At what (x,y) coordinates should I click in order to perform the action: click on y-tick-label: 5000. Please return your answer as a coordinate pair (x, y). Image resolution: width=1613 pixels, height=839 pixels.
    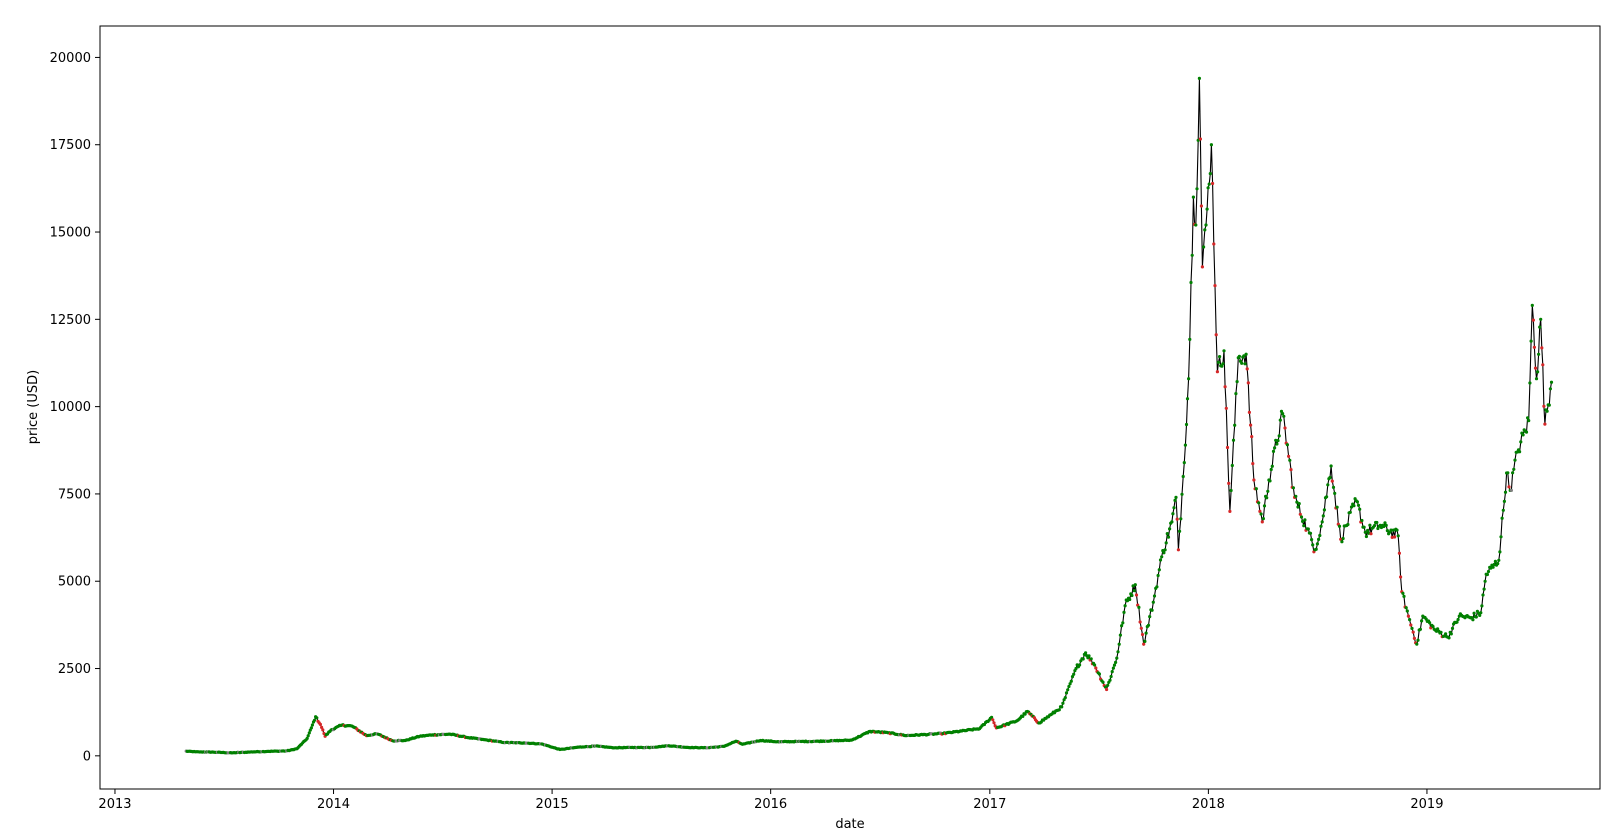
    Looking at the image, I should click on (74, 582).